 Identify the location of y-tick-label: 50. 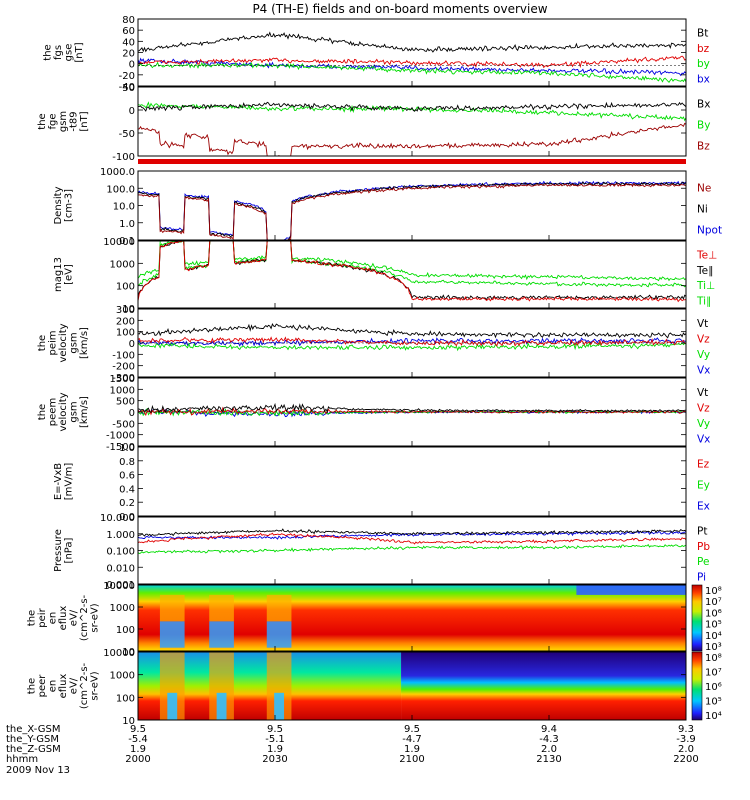
(128, 88).